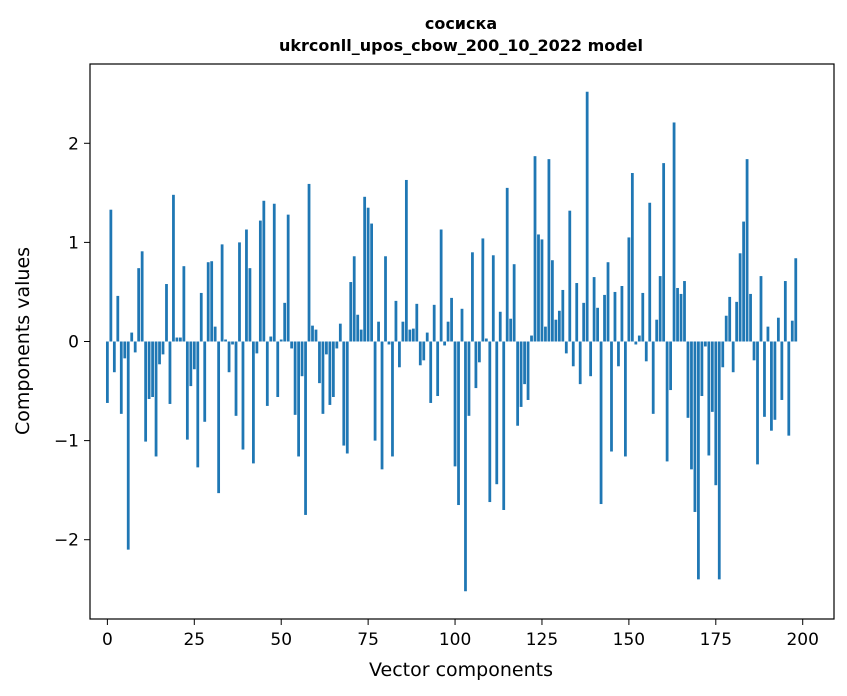  What do you see at coordinates (461, 23) in the screenshot?
I see `chart-title-line-1: сосиска` at bounding box center [461, 23].